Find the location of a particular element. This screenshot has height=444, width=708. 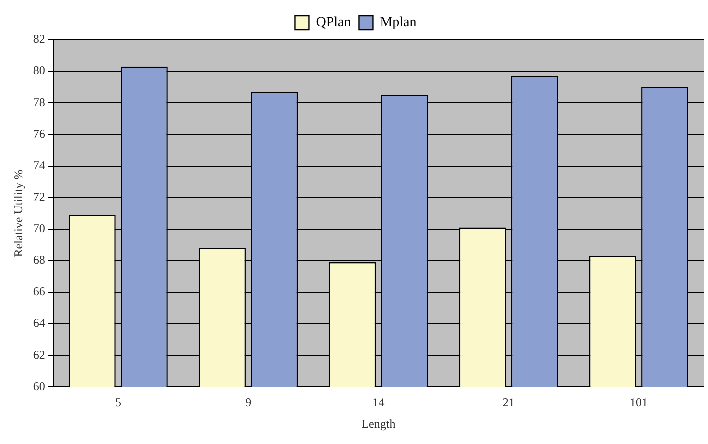

y-tick-label: 76 is located at coordinates (39, 133).